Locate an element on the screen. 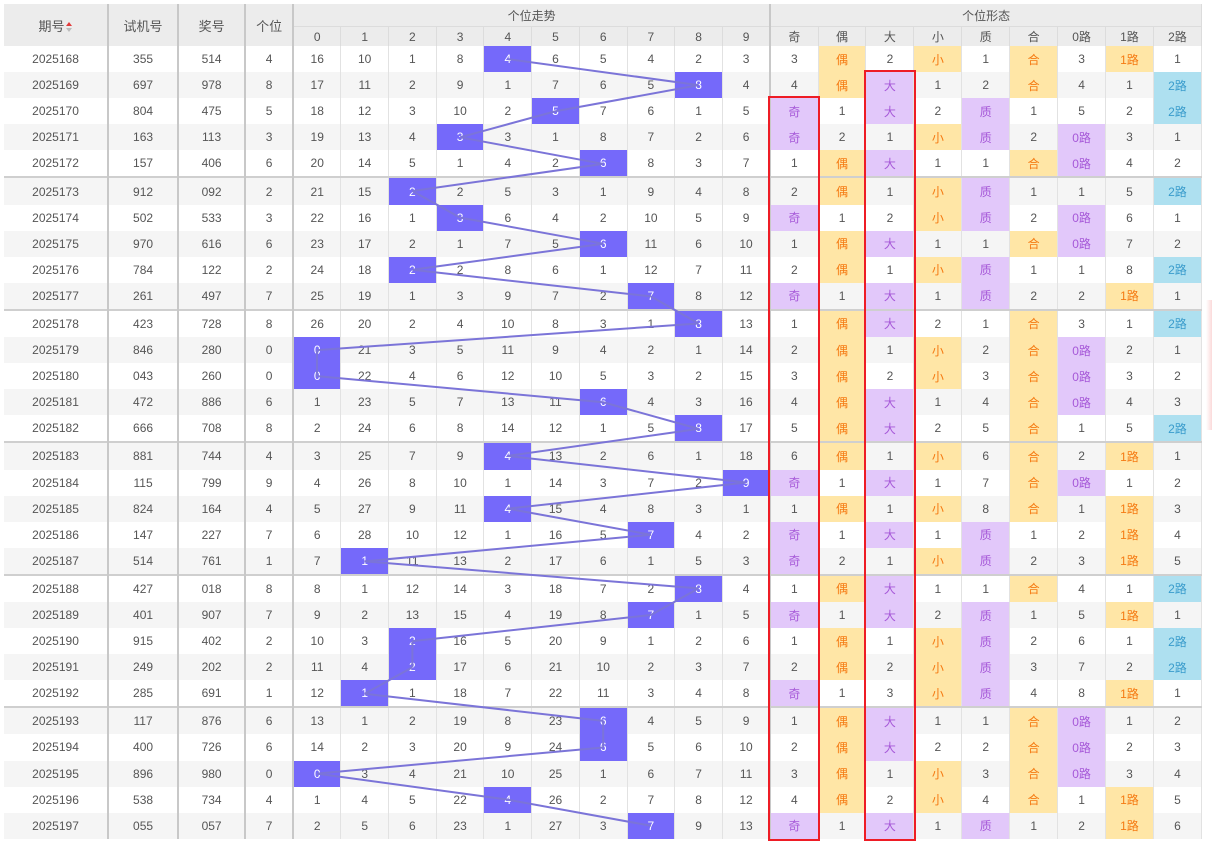 Image resolution: width=1212 pixels, height=841 pixels. form-cell-7: 1 is located at coordinates (1129, 587).